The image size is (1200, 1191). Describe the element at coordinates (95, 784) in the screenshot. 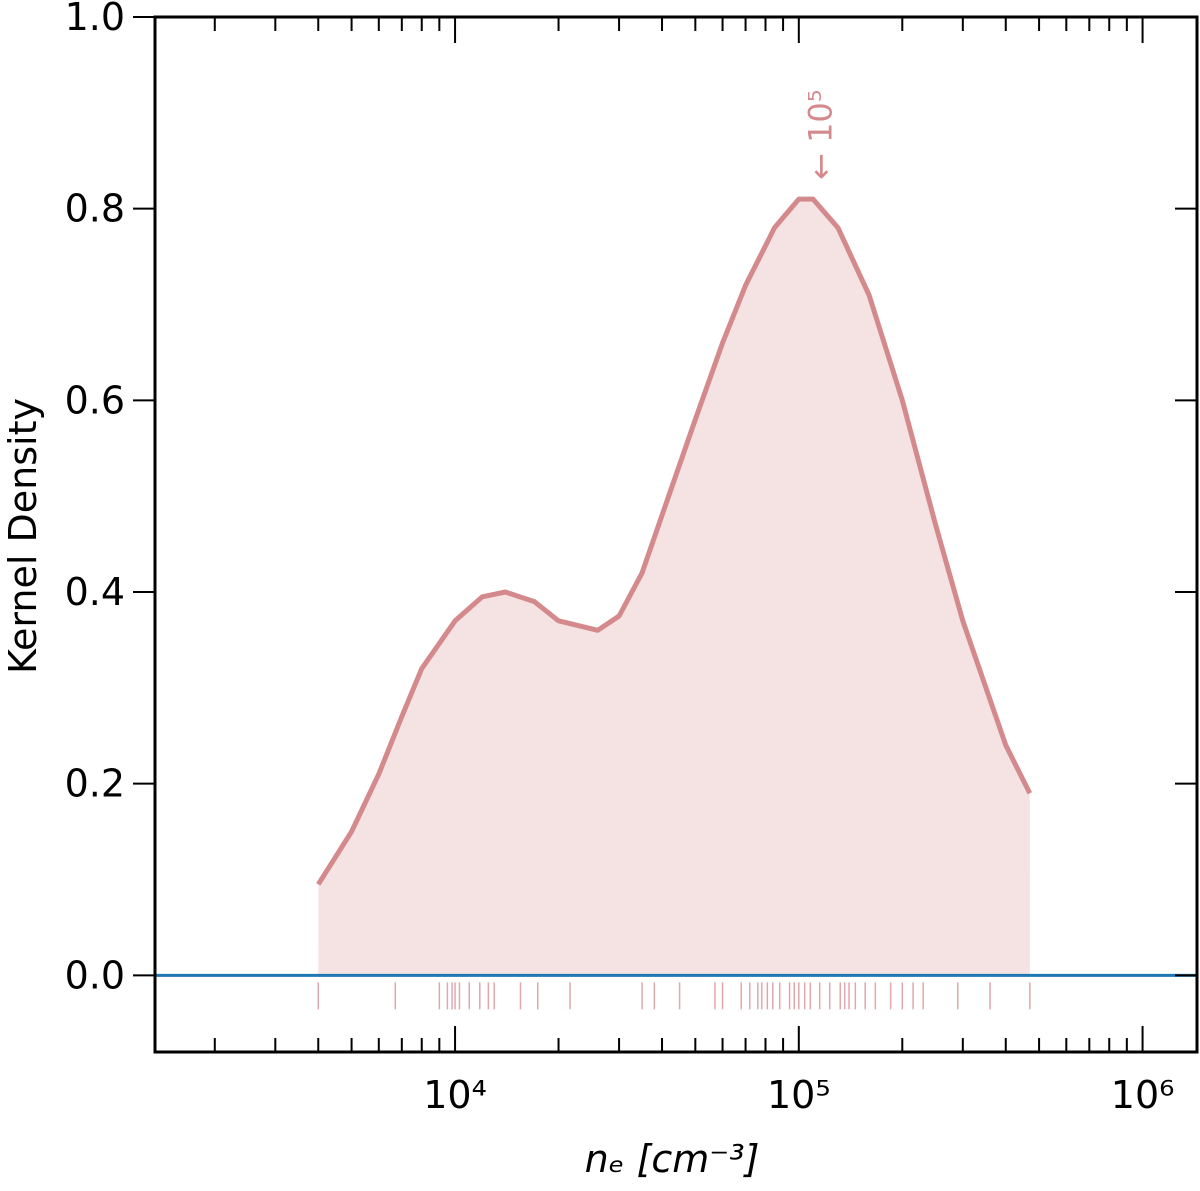

I see `y-tick-label: 0.2` at that location.